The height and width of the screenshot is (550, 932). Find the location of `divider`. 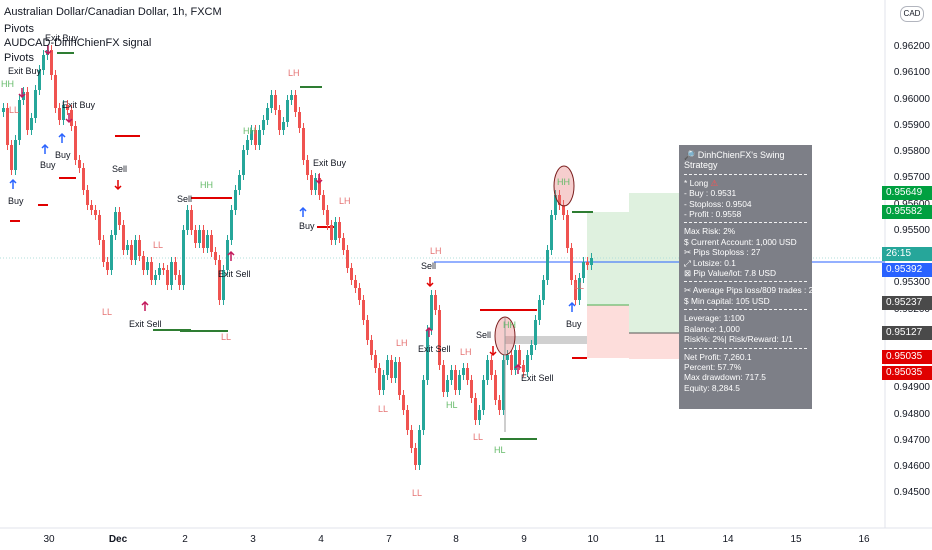

divider is located at coordinates (745, 223).